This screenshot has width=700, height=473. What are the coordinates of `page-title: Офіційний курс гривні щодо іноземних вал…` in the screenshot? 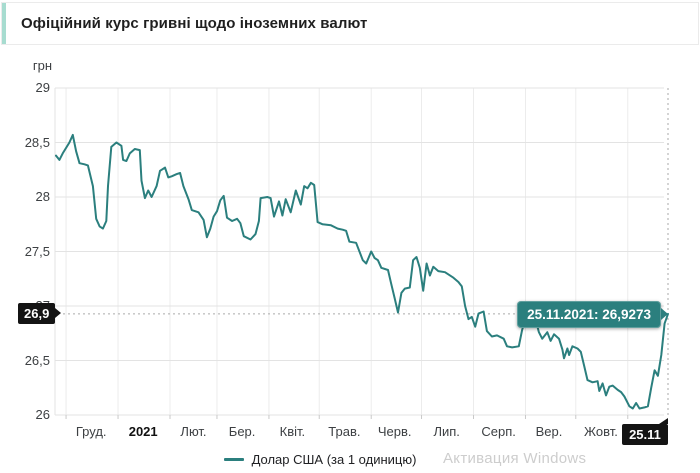 It's located at (194, 23).